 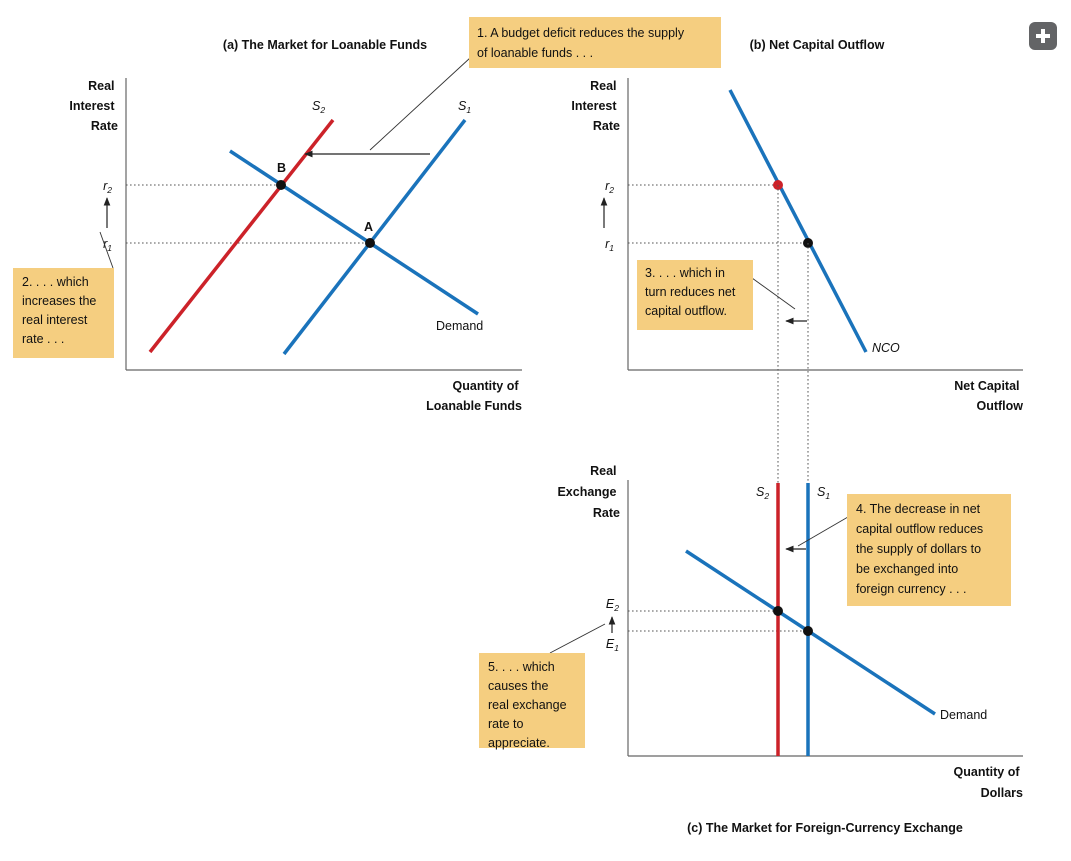 What do you see at coordinates (963, 715) in the screenshot?
I see `panel-c-demand-label: Demand` at bounding box center [963, 715].